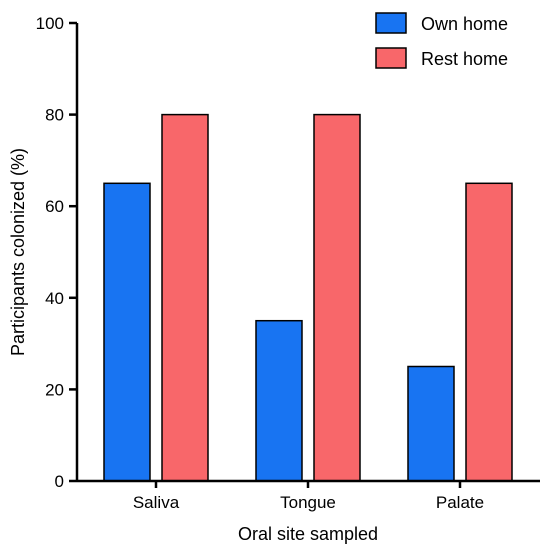 The image size is (545, 550). Describe the element at coordinates (464, 59) in the screenshot. I see `legend-label-rest-home: Rest home` at that location.